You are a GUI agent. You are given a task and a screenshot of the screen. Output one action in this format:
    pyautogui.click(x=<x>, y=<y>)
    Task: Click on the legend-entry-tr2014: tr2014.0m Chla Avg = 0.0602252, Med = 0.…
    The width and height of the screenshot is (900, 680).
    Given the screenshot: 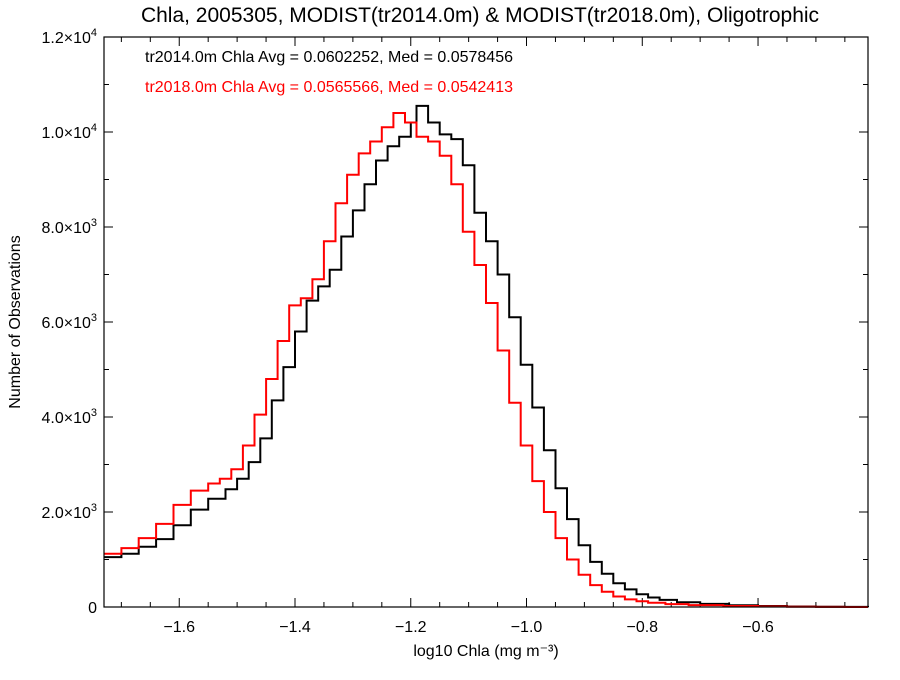 What is the action you would take?
    pyautogui.click(x=329, y=57)
    